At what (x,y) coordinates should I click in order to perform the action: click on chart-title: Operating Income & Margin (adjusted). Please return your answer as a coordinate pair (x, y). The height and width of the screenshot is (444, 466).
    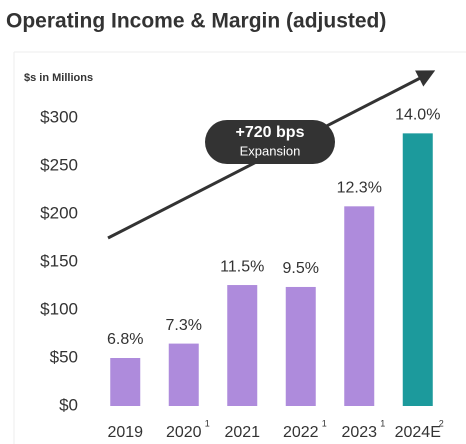
    Looking at the image, I should click on (196, 21).